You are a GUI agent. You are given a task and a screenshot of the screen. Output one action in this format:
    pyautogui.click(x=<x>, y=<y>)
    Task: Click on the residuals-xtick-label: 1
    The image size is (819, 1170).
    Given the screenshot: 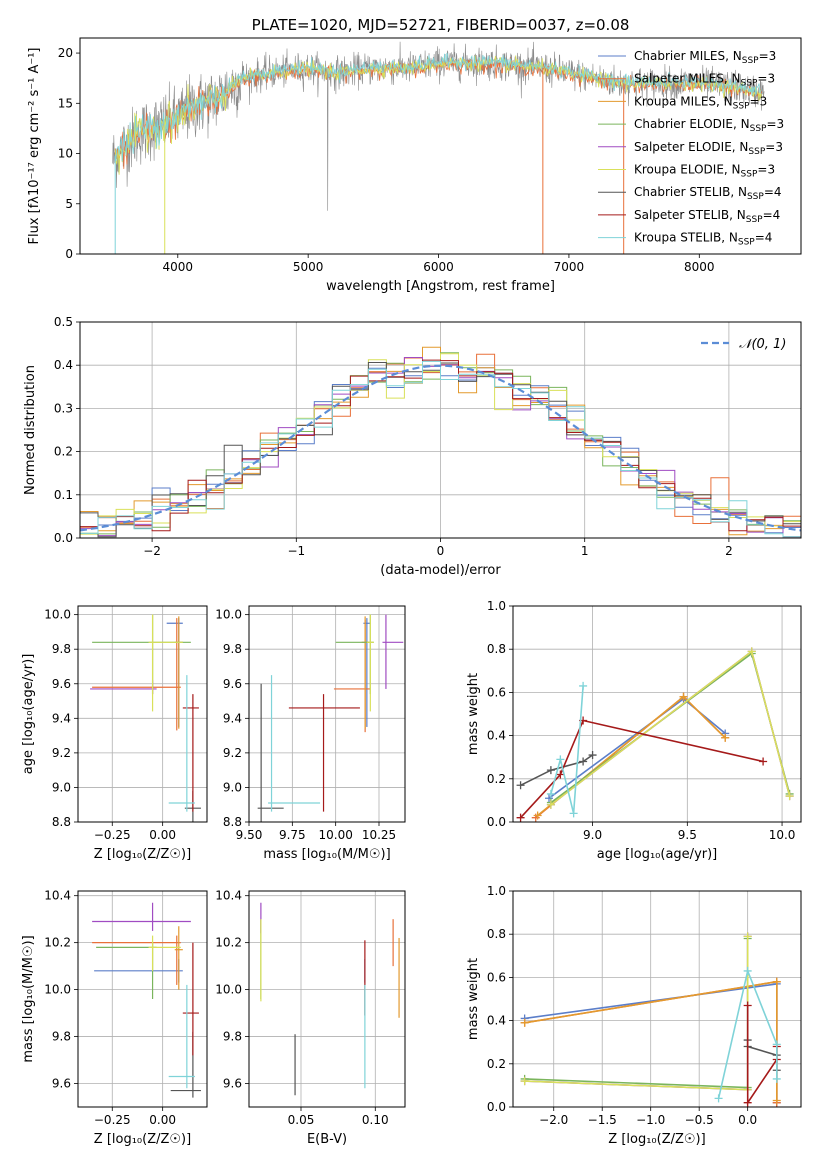 What is the action you would take?
    pyautogui.click(x=585, y=551)
    